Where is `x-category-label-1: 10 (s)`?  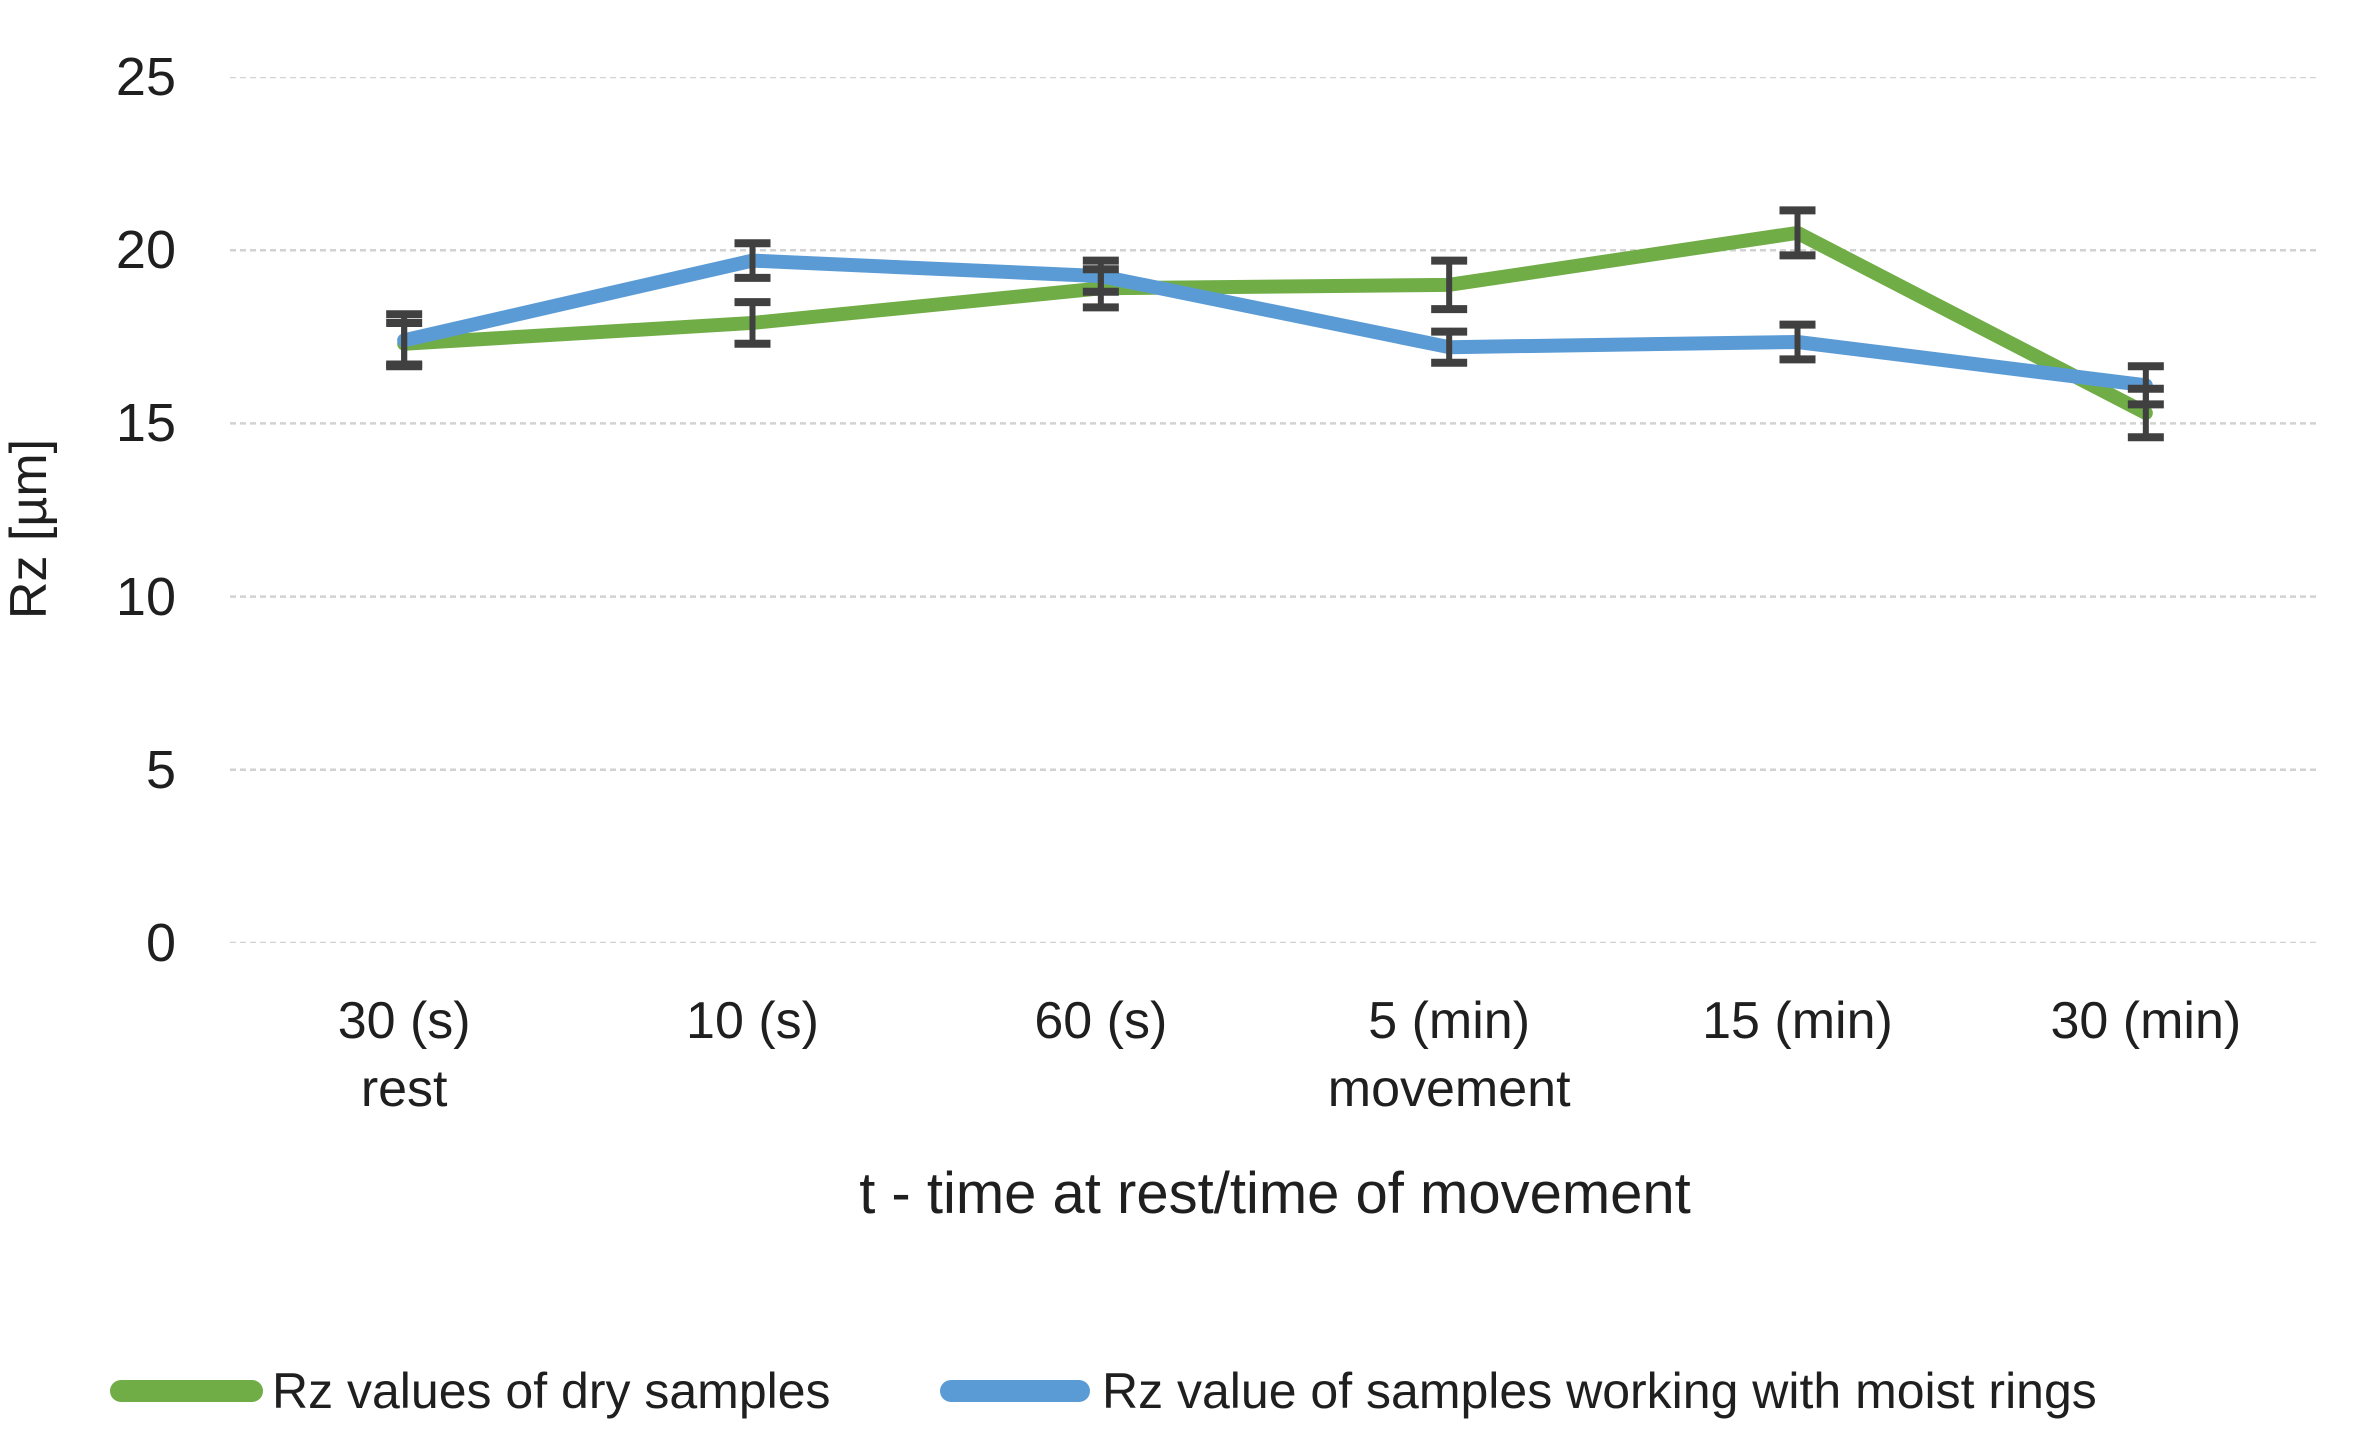 x-category-label-1: 10 (s) is located at coordinates (752, 1021).